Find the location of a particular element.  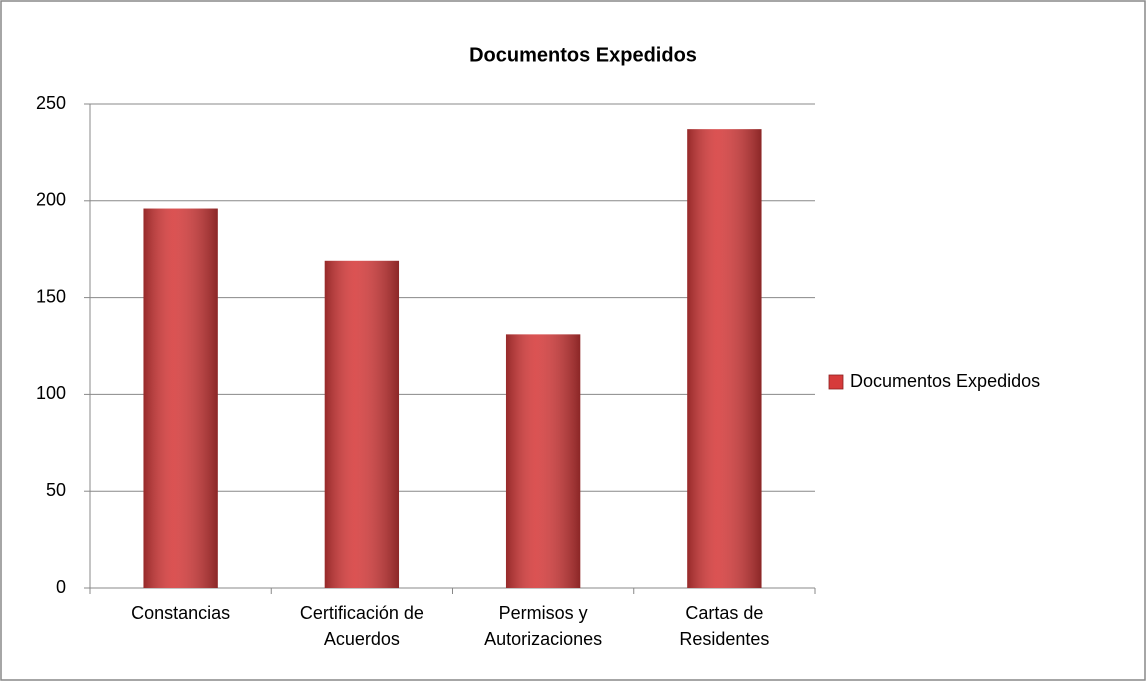

y-tick-label: 150 is located at coordinates (51, 296).